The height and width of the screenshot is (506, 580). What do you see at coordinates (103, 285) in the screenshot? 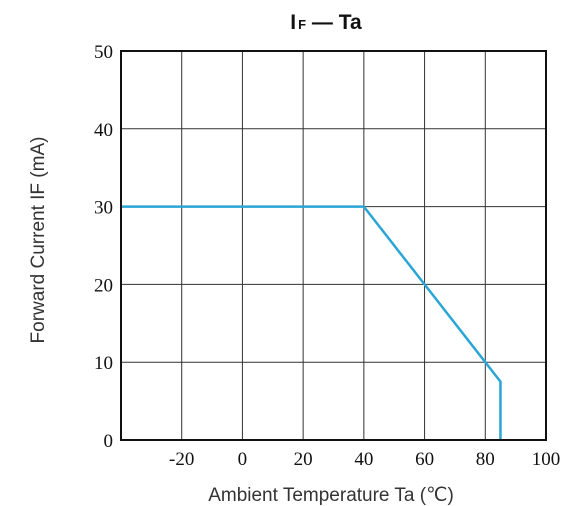
I see `y-tick-label: 20` at bounding box center [103, 285].